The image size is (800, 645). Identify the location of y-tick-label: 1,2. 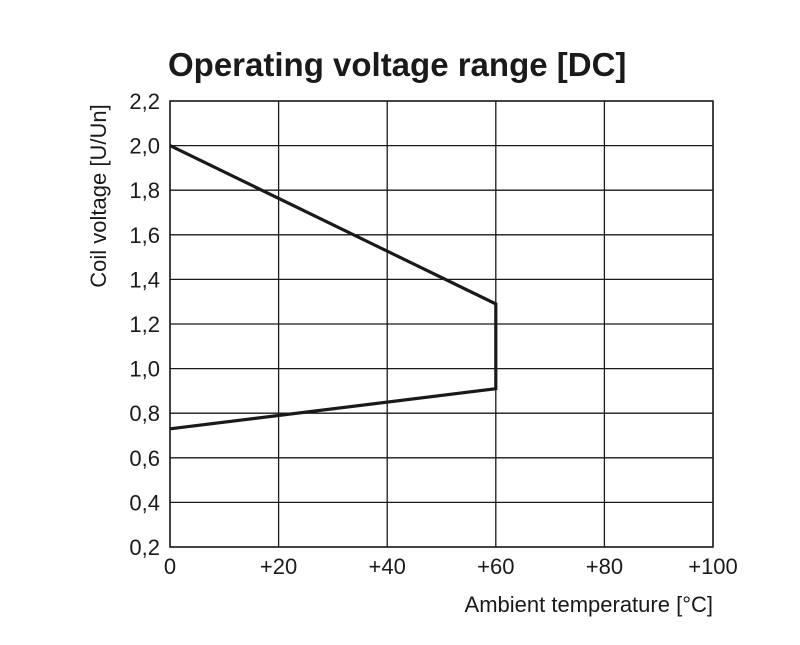
(144, 324).